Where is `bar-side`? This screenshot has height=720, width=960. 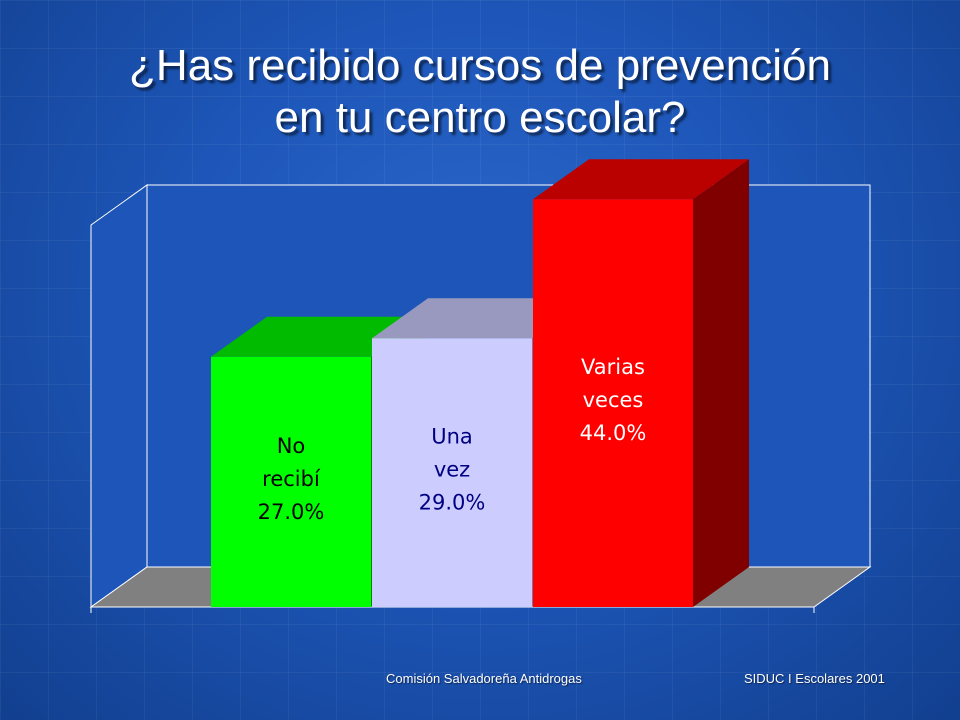
bar-side is located at coordinates (721, 383).